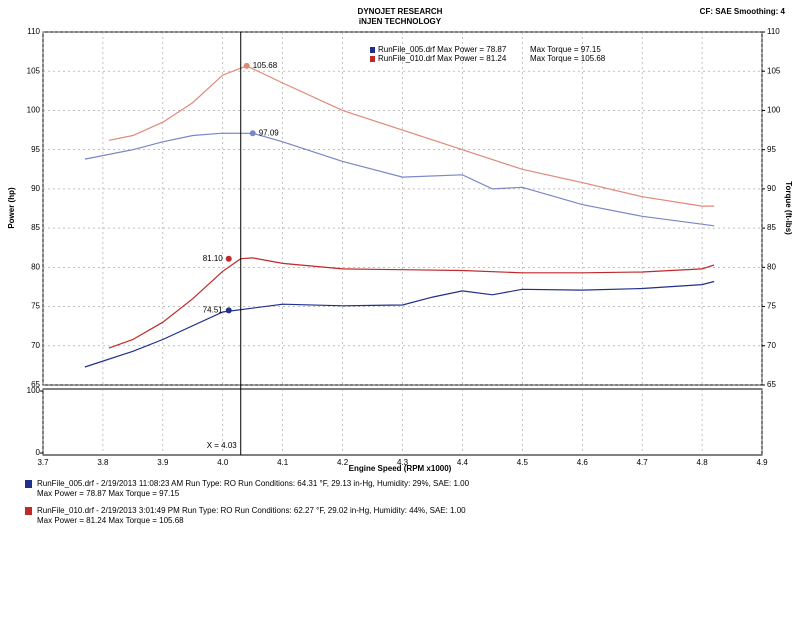 The width and height of the screenshot is (800, 619). What do you see at coordinates (34, 70) in the screenshot?
I see `y-tick-label: 105` at bounding box center [34, 70].